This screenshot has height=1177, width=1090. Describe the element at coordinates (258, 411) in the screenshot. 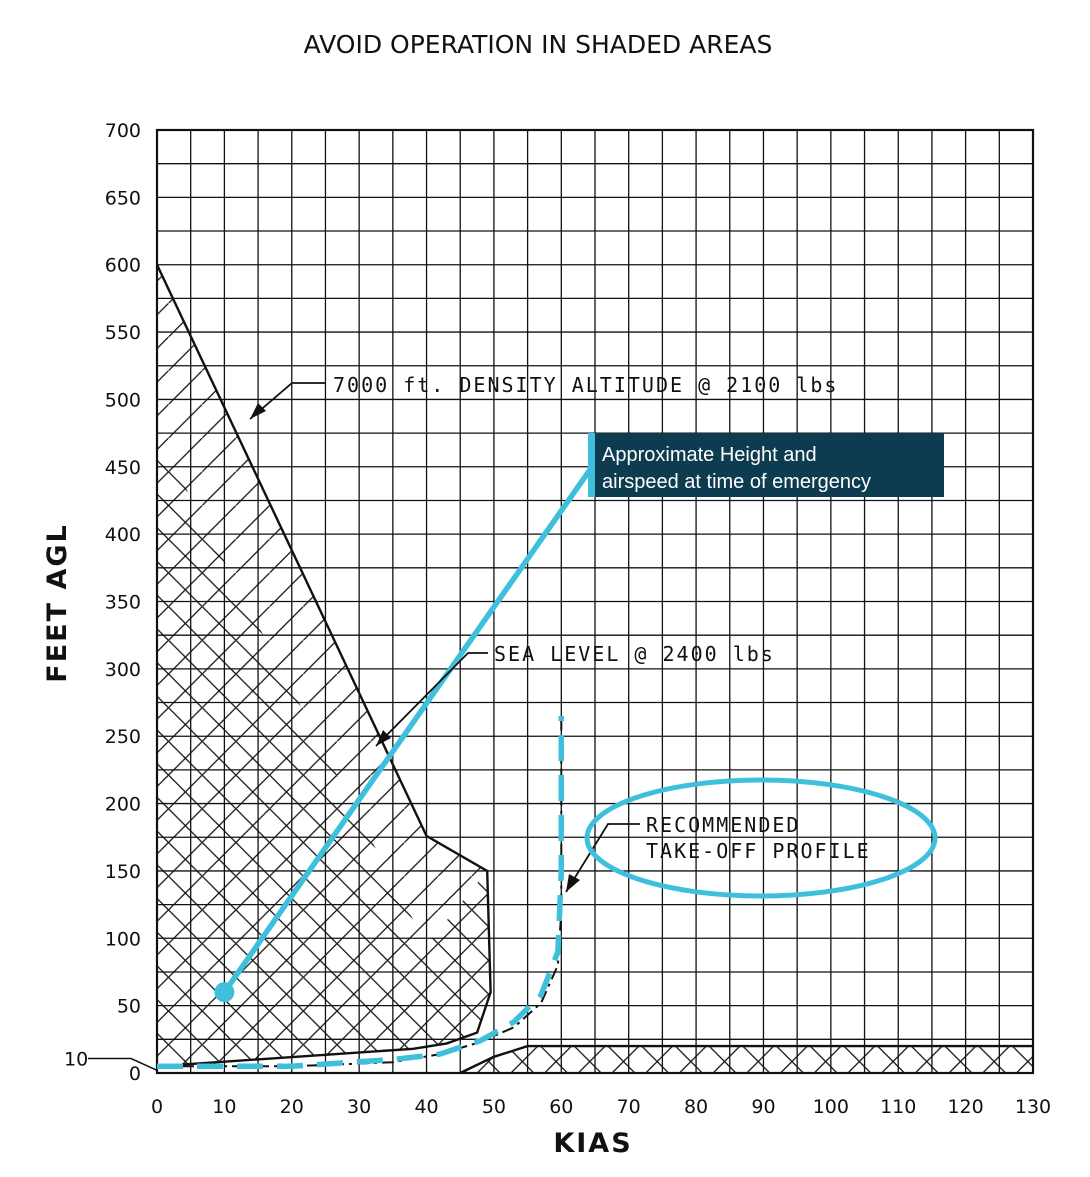

I see `arrowhead-density-altitude` at that location.